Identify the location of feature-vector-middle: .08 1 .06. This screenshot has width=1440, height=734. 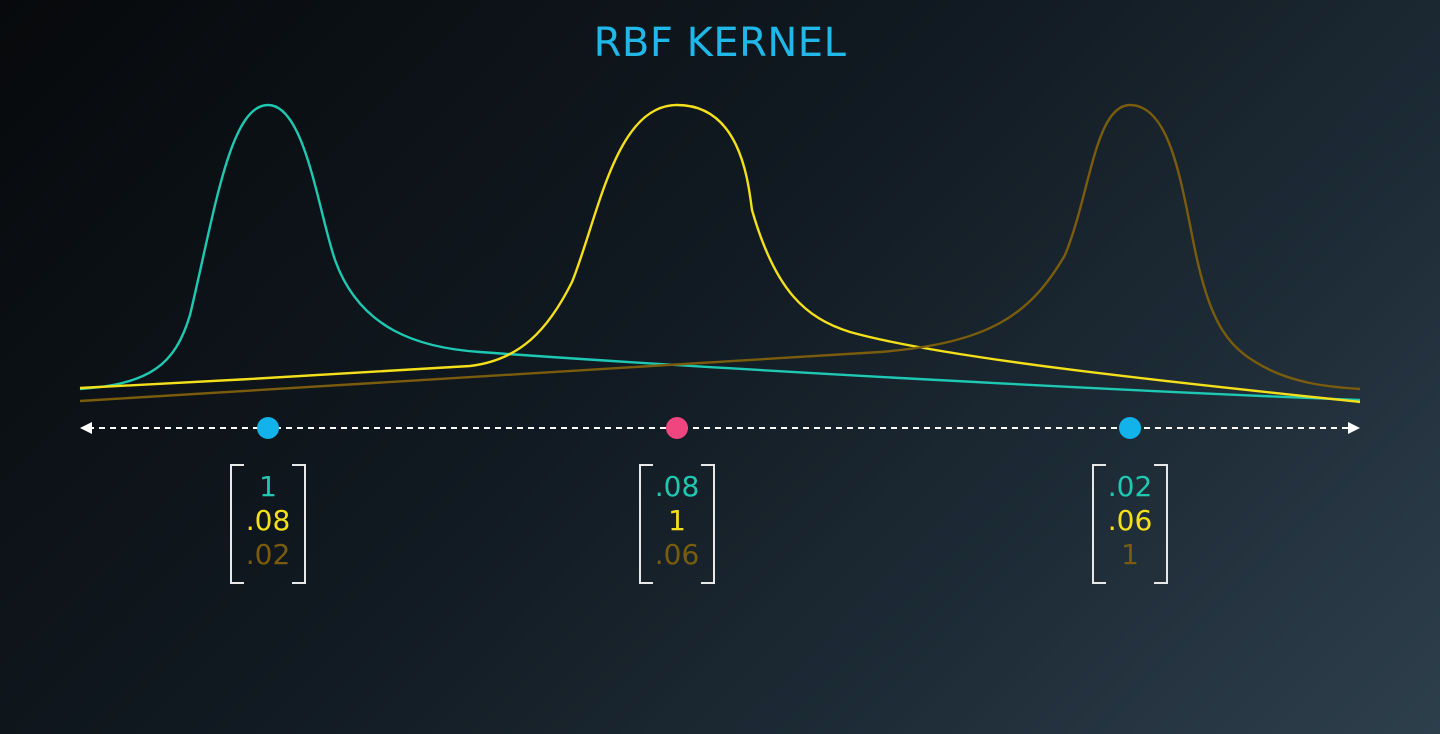
(677, 524).